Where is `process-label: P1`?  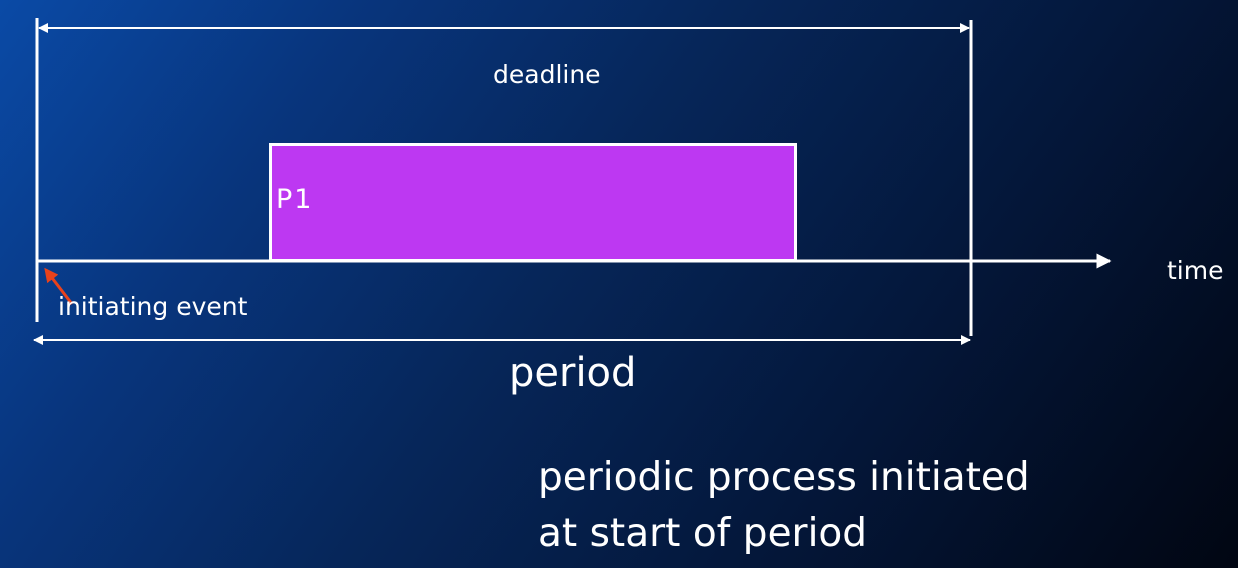 process-label: P1 is located at coordinates (295, 199).